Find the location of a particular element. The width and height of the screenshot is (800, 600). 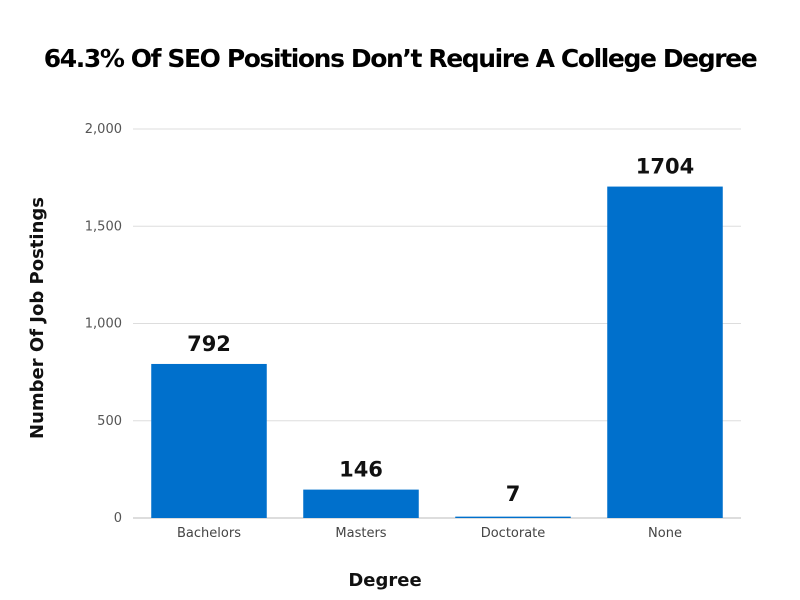

category-label: Masters is located at coordinates (360, 533).